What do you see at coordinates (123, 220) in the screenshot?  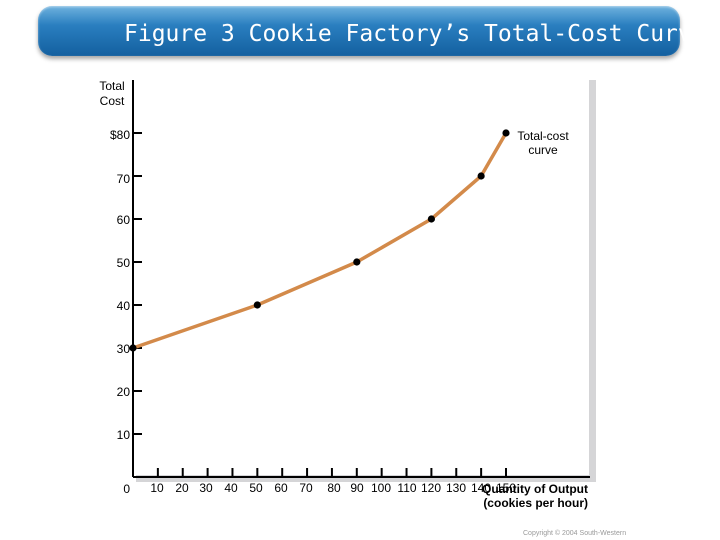 I see `y-tick-label: 60` at bounding box center [123, 220].